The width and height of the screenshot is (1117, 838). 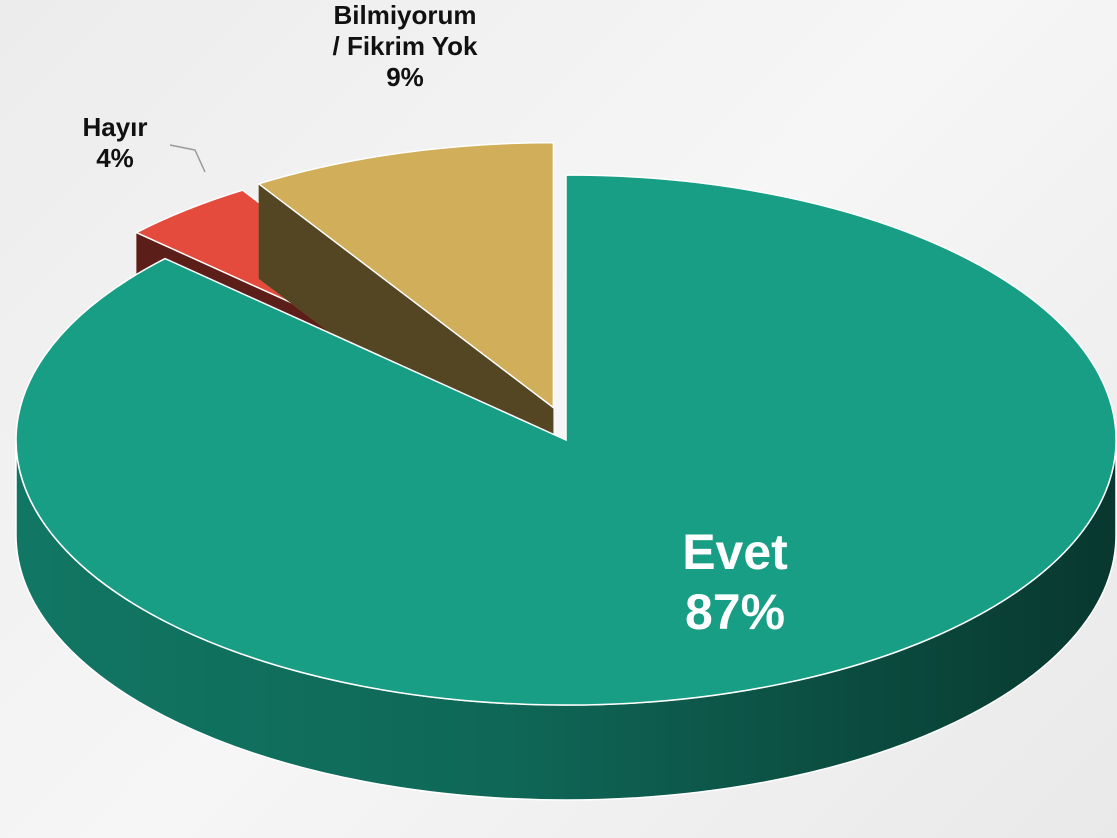 I want to click on slice-label: Hayır 4%, so click(x=115, y=143).